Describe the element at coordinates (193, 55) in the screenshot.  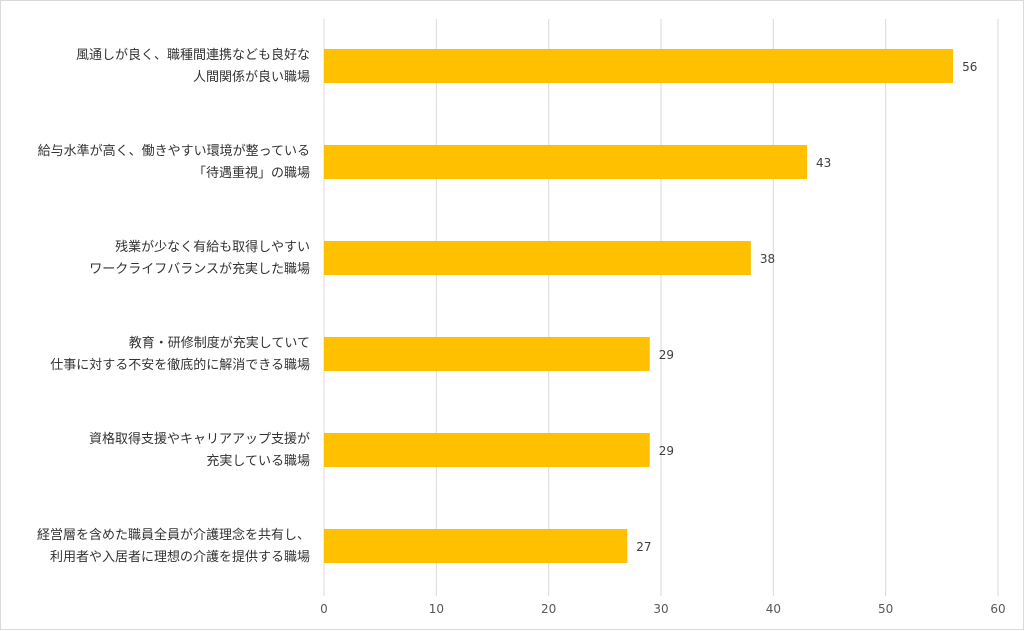
I see `category-label: 風通しが良く、職種間連携なども良好な` at that location.